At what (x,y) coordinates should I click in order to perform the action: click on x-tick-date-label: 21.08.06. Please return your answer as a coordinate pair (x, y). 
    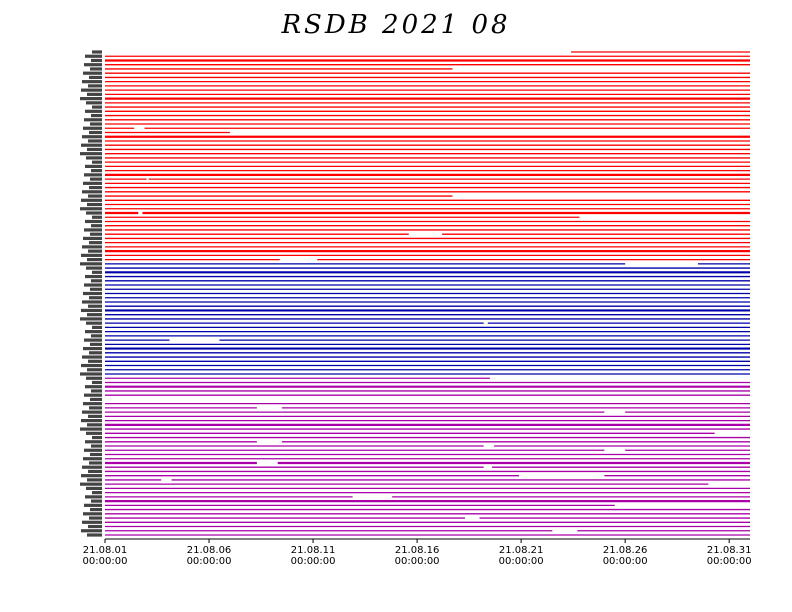
    Looking at the image, I should click on (209, 550).